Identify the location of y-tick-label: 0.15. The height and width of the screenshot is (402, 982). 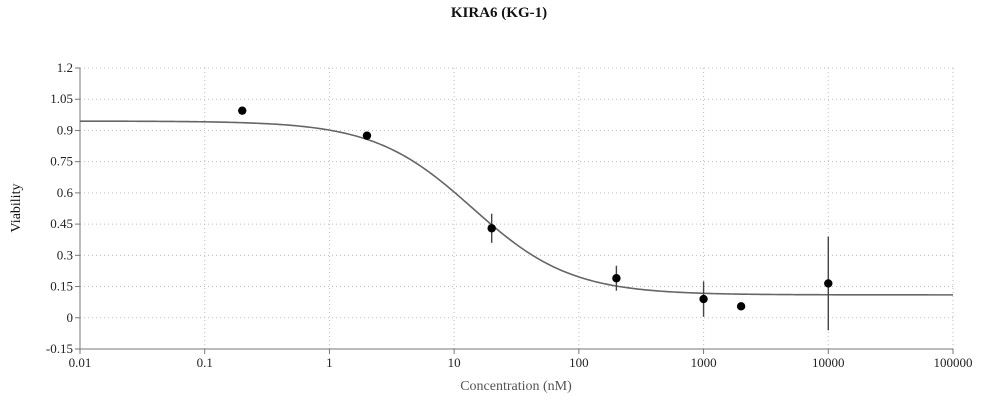
(61, 286).